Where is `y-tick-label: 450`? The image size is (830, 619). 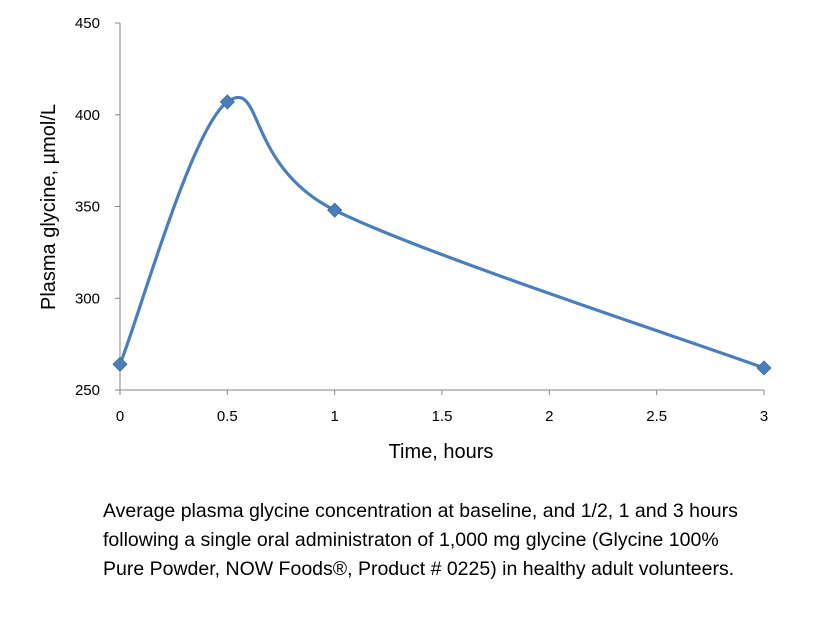
y-tick-label: 450 is located at coordinates (87, 23).